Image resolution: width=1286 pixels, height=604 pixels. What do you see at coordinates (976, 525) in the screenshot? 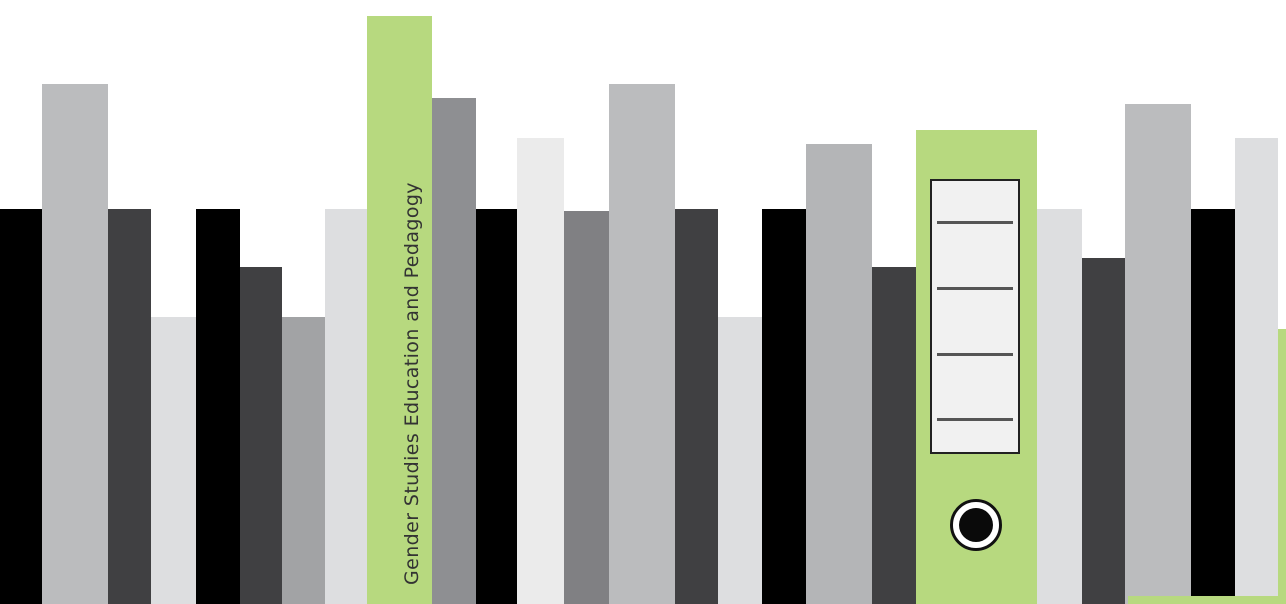
I see `binder-ring-icon` at bounding box center [976, 525].